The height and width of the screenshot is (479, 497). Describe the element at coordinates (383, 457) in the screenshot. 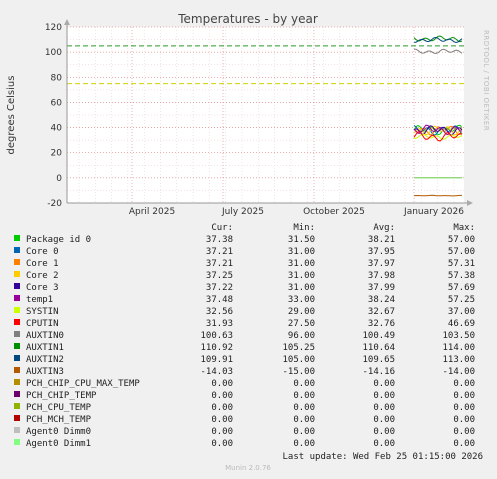

I see `last-update: Last update: Wed Feb 25 01:15:00 2026` at that location.